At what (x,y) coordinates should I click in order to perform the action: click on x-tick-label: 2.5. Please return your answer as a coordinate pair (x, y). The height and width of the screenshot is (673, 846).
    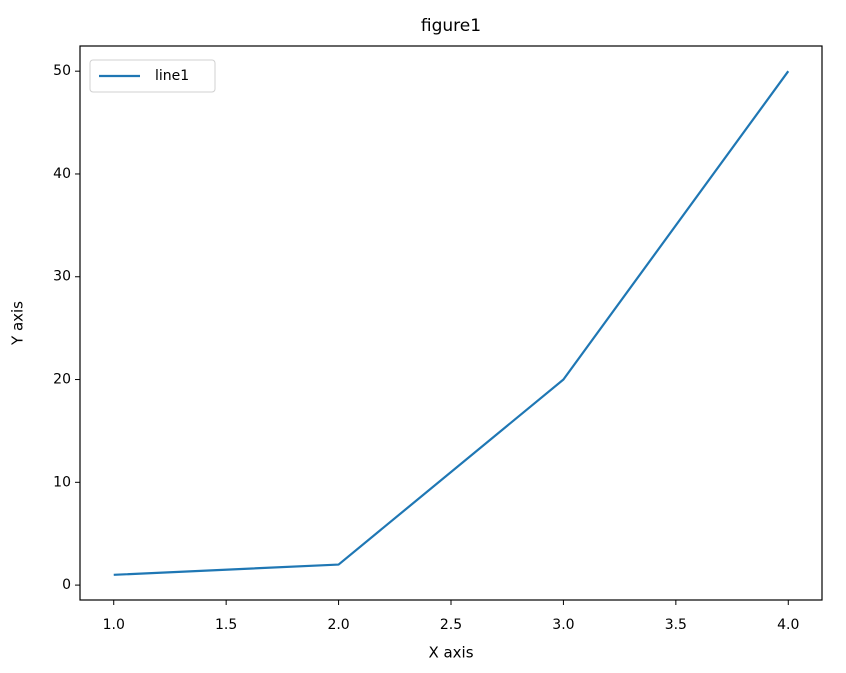
    Looking at the image, I should click on (451, 625).